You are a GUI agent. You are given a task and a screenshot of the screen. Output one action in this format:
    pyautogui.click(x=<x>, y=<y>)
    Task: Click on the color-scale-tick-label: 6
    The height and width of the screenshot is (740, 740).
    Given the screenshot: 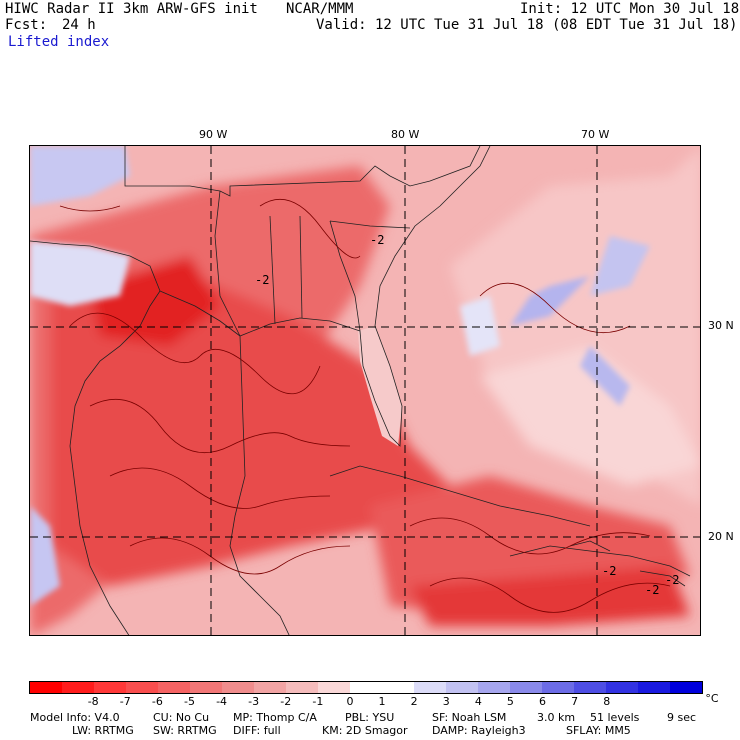 What is the action you would take?
    pyautogui.click(x=543, y=701)
    